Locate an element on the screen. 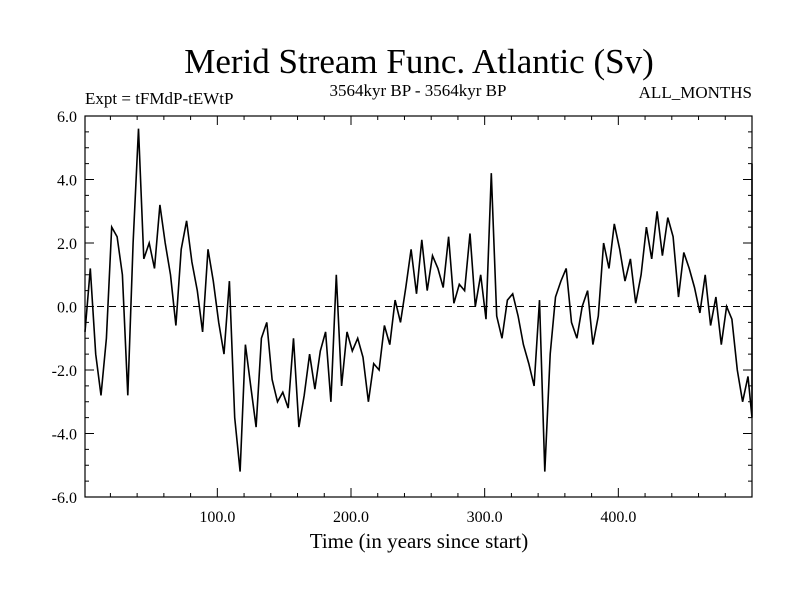 The width and height of the screenshot is (800, 600). y-tick-label: 0.0 is located at coordinates (67, 308).